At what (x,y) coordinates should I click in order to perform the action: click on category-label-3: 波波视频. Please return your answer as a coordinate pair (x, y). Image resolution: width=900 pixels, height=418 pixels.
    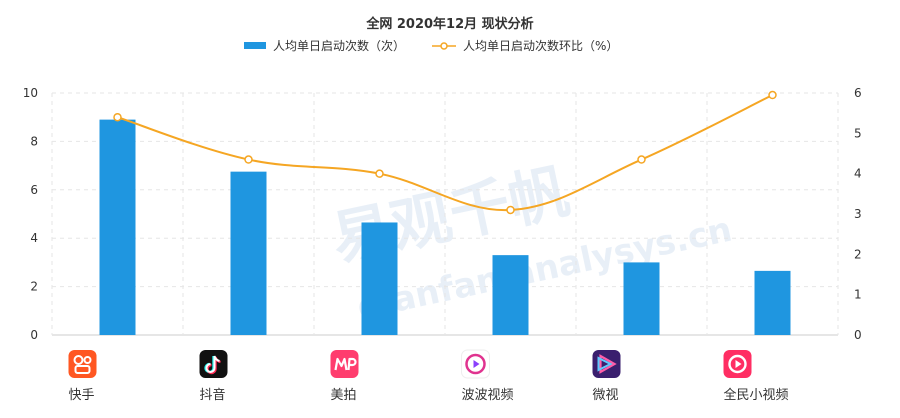
    Looking at the image, I should click on (488, 395).